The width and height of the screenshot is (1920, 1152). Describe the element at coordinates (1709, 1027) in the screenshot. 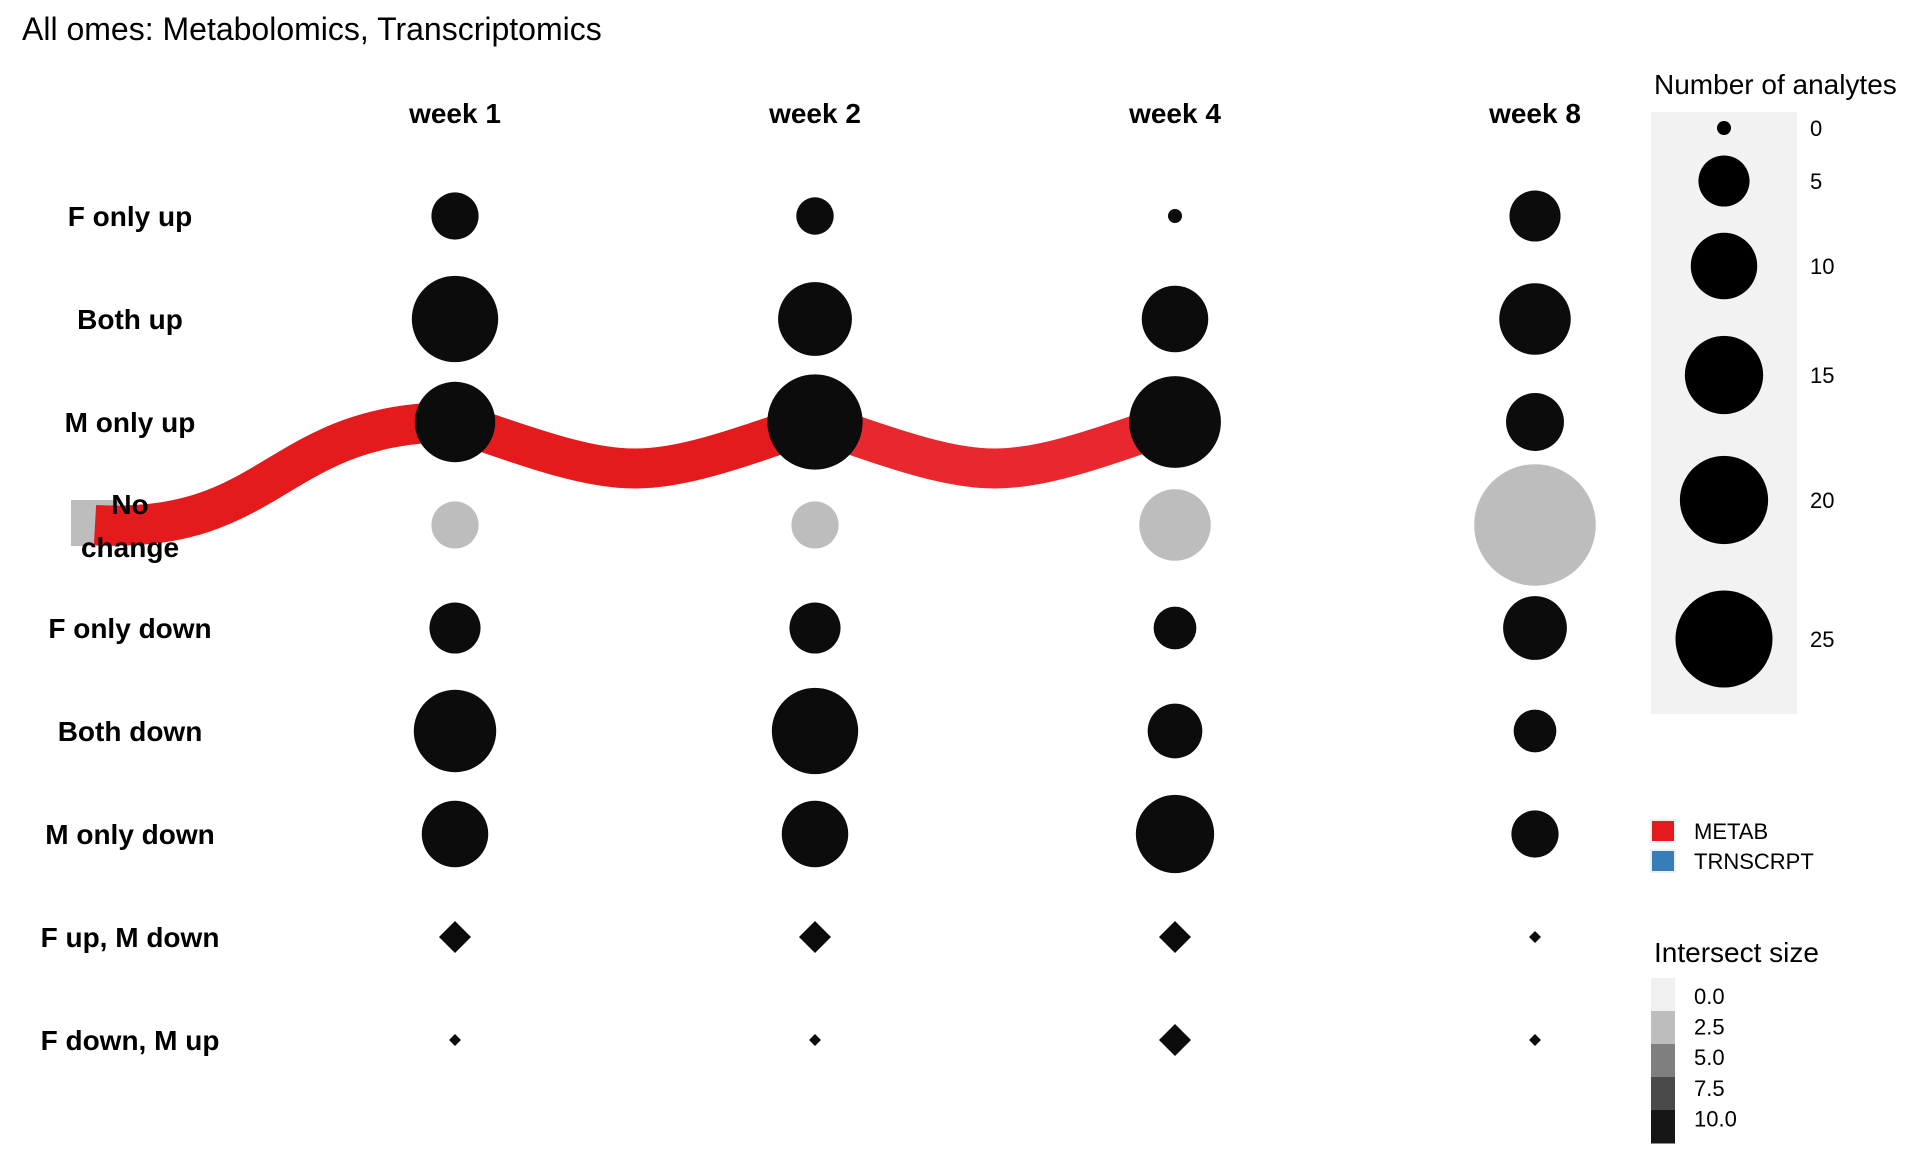

I see `intersect-legend-label-2-5: 2.5` at that location.